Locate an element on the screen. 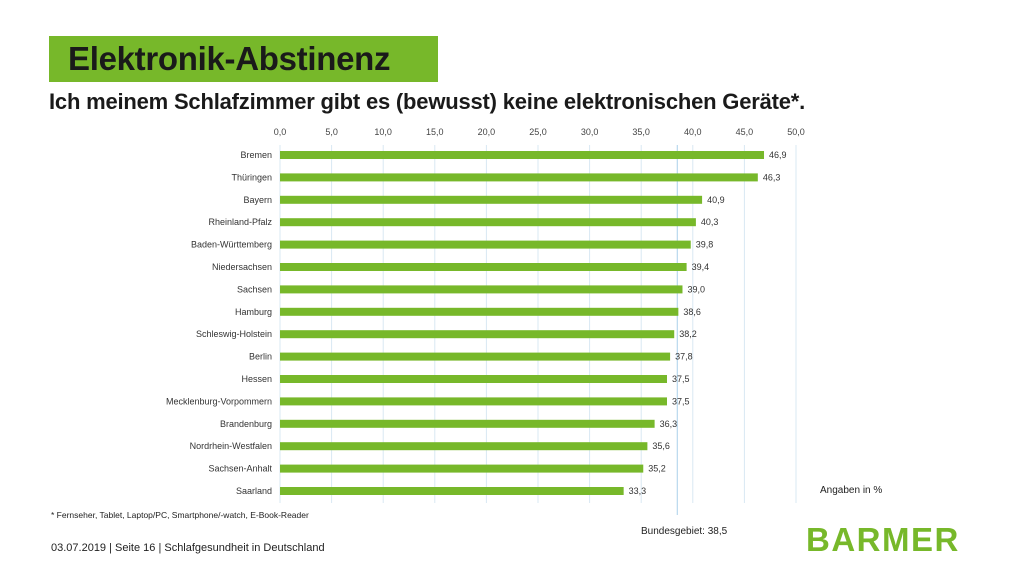  category-label: Sachsen is located at coordinates (254, 289).